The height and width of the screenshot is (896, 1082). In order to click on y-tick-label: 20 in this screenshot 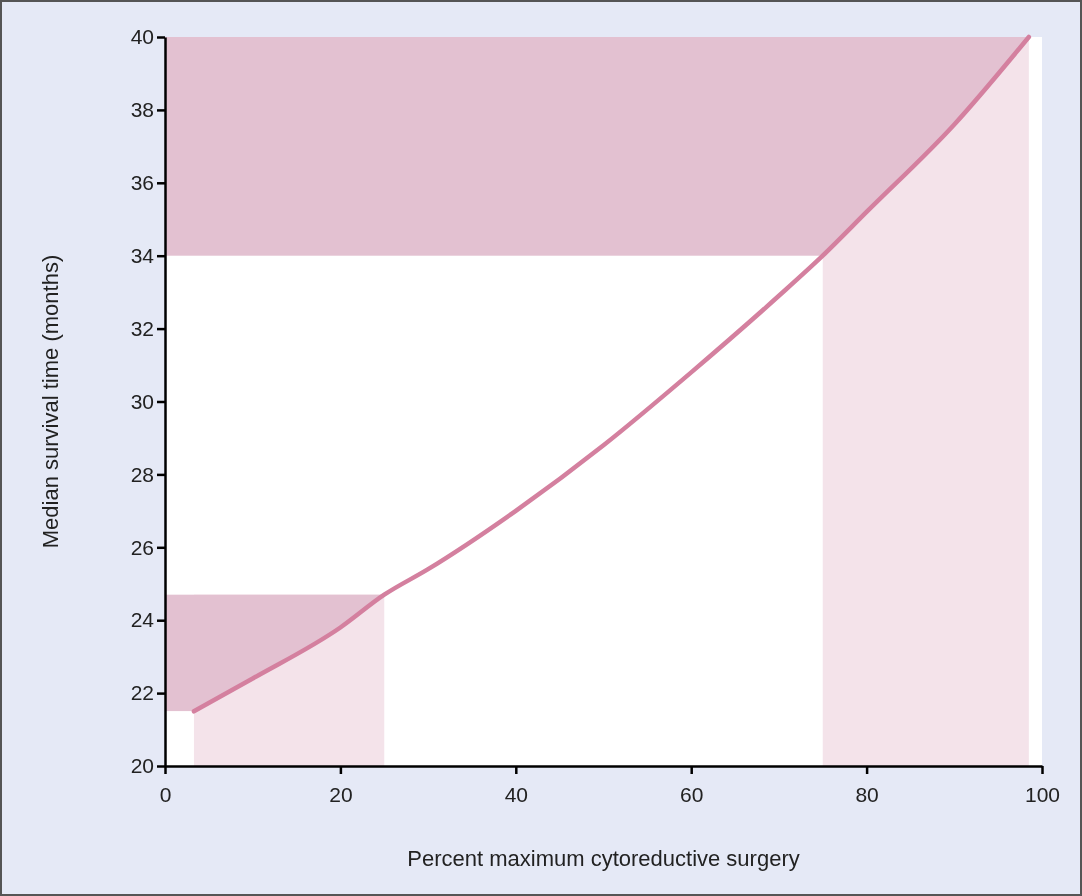, I will do `click(142, 766)`.